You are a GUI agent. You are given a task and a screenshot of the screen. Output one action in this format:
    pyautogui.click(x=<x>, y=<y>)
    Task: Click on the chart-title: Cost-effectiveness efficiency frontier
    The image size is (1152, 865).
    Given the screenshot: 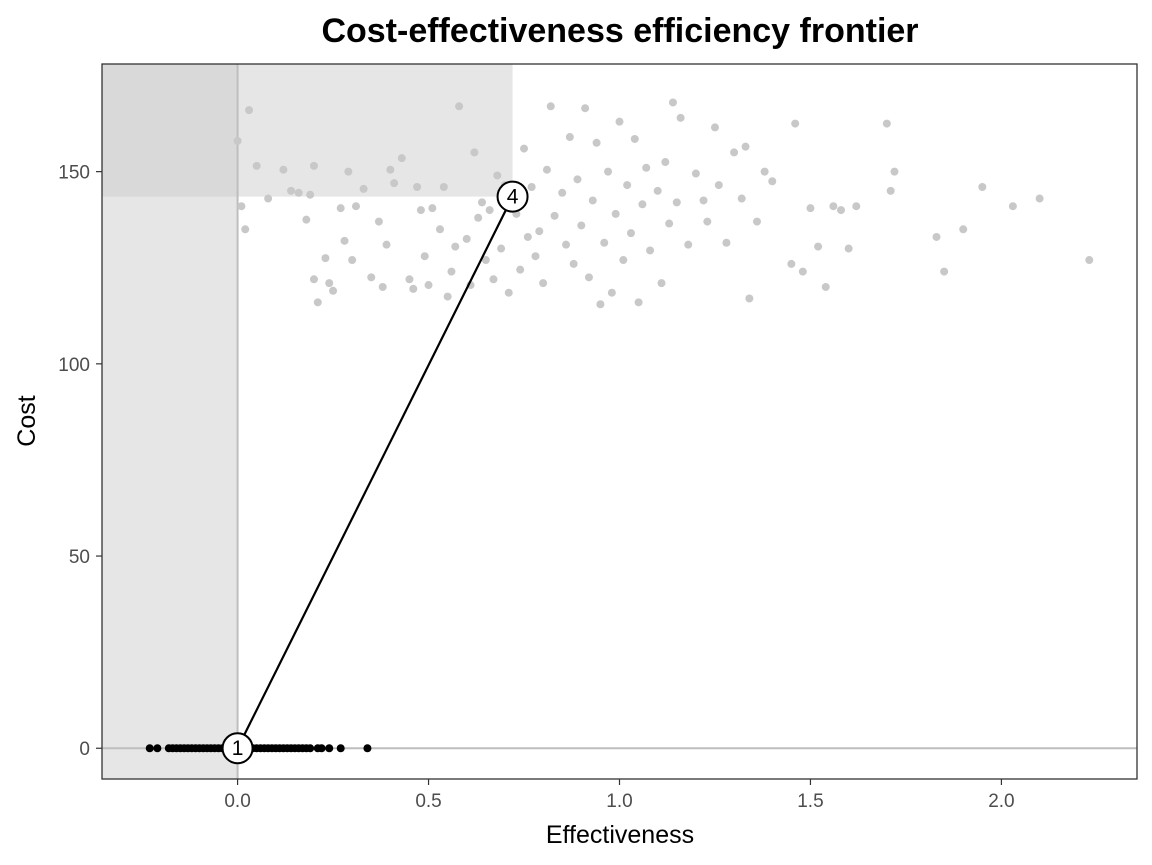 What is the action you would take?
    pyautogui.click(x=619, y=31)
    